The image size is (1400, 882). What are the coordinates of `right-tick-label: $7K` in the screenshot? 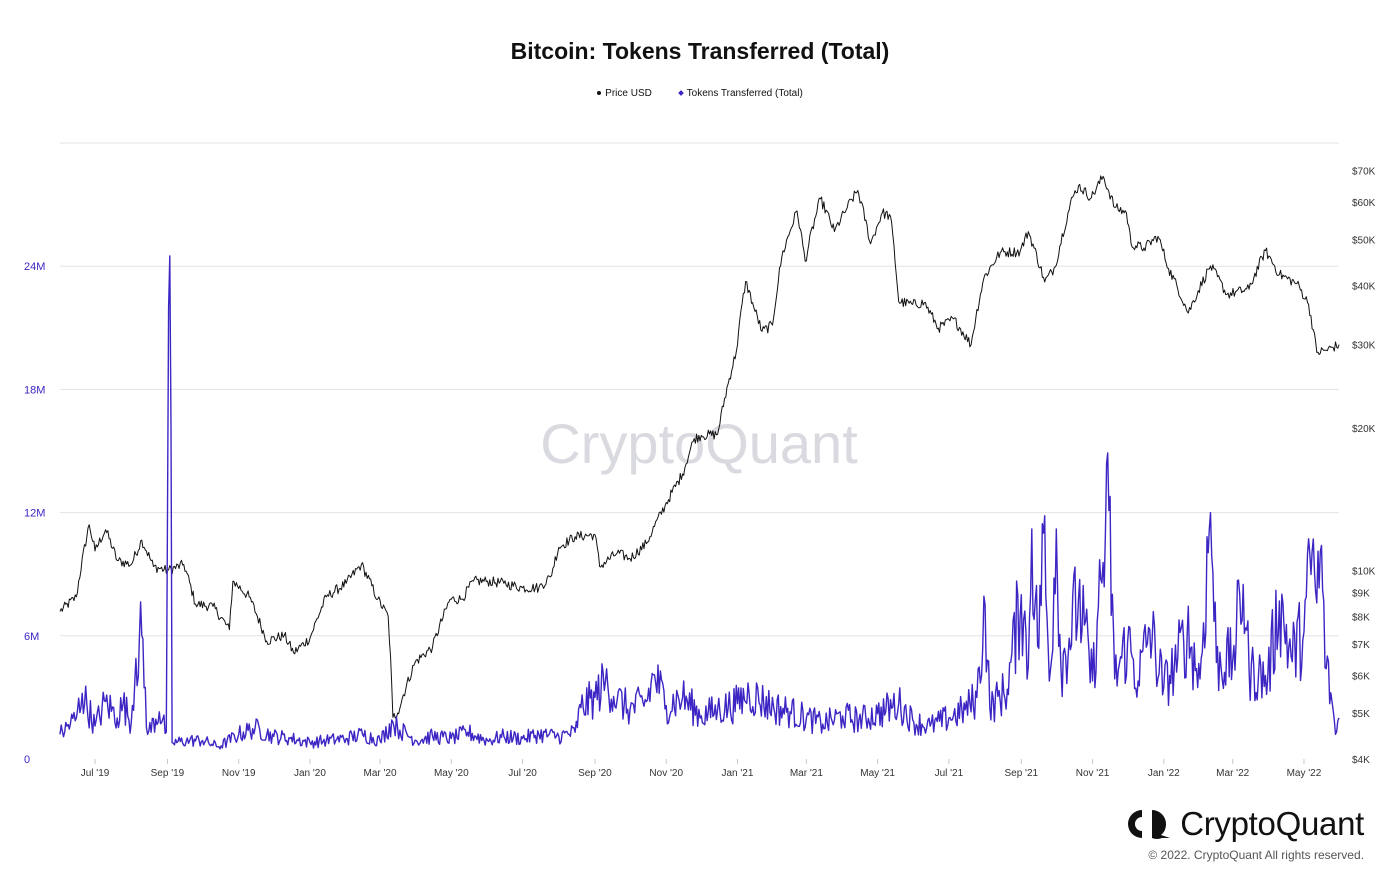 It's located at (1361, 645).